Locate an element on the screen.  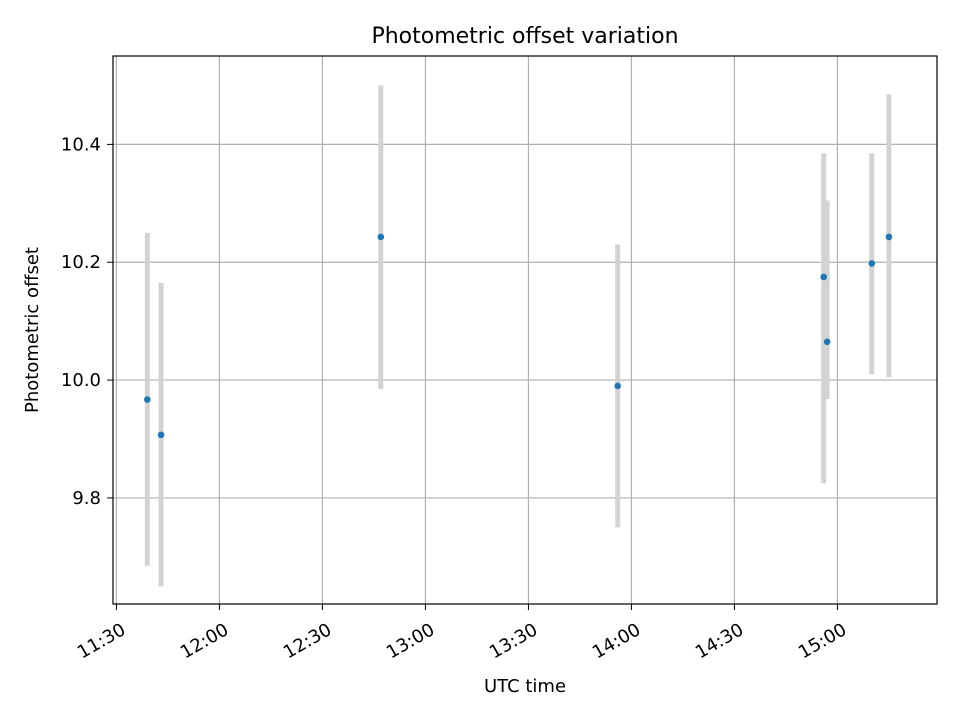
y-tick-label: 9.8 is located at coordinates (86, 498).